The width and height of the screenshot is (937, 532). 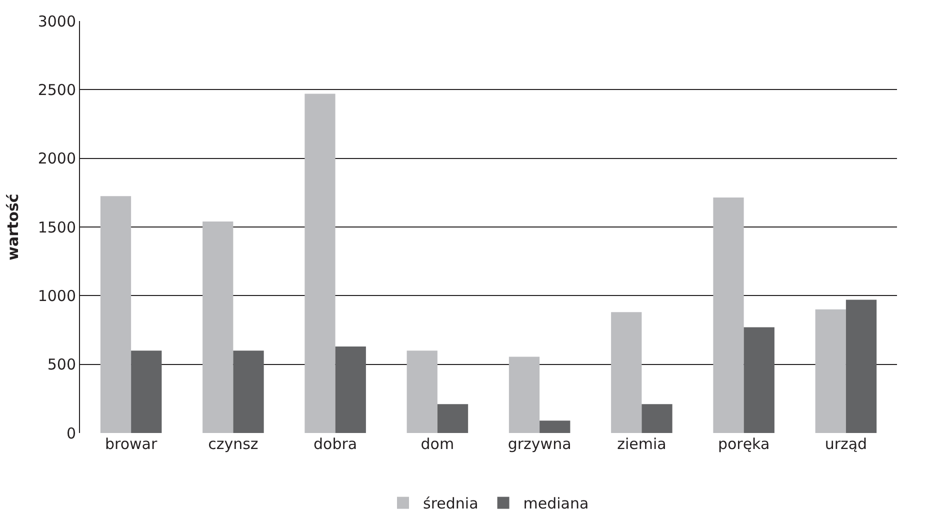 I want to click on x-tick-label: dom, so click(x=437, y=444).